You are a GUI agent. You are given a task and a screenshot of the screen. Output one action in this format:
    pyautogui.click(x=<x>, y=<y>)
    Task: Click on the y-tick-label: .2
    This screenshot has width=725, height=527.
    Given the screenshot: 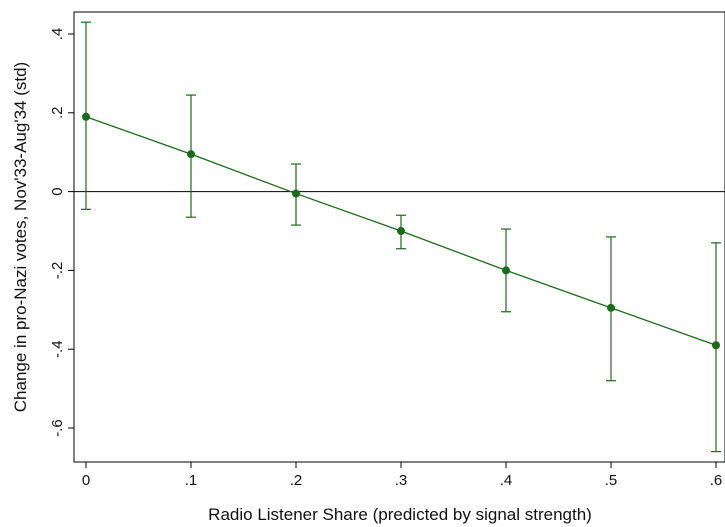 What is the action you would take?
    pyautogui.click(x=57, y=113)
    